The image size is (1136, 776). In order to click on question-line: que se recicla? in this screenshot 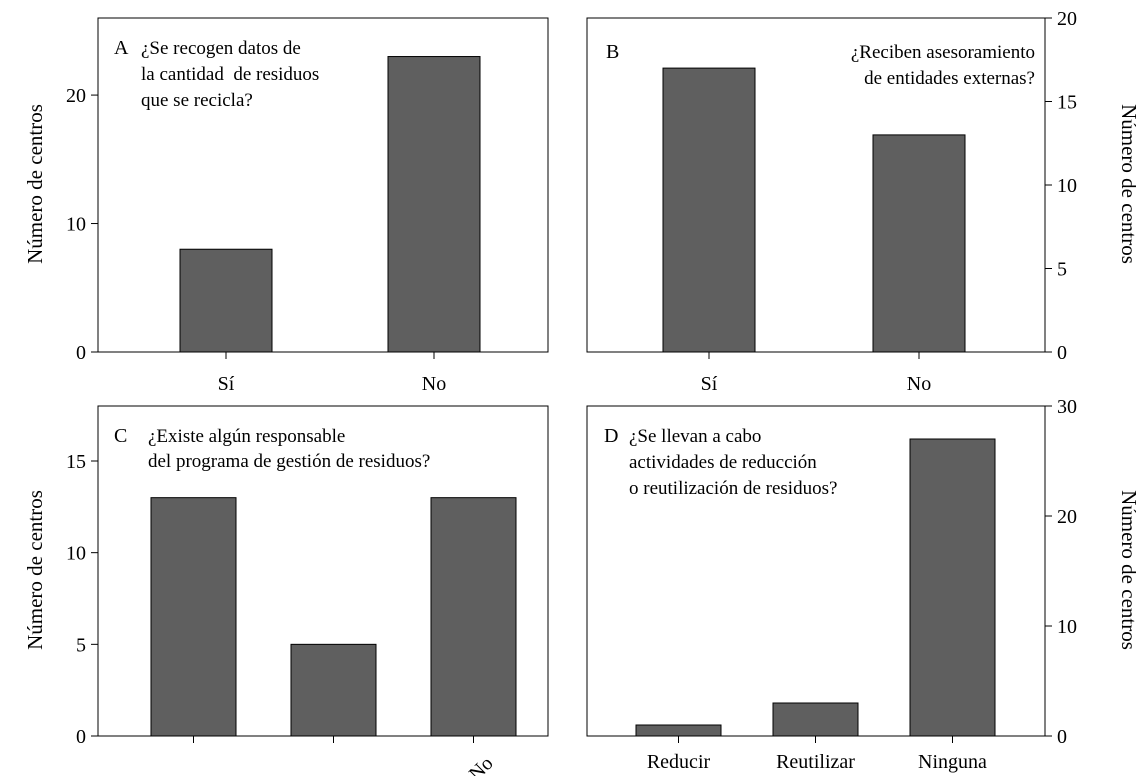, I will do `click(197, 100)`.